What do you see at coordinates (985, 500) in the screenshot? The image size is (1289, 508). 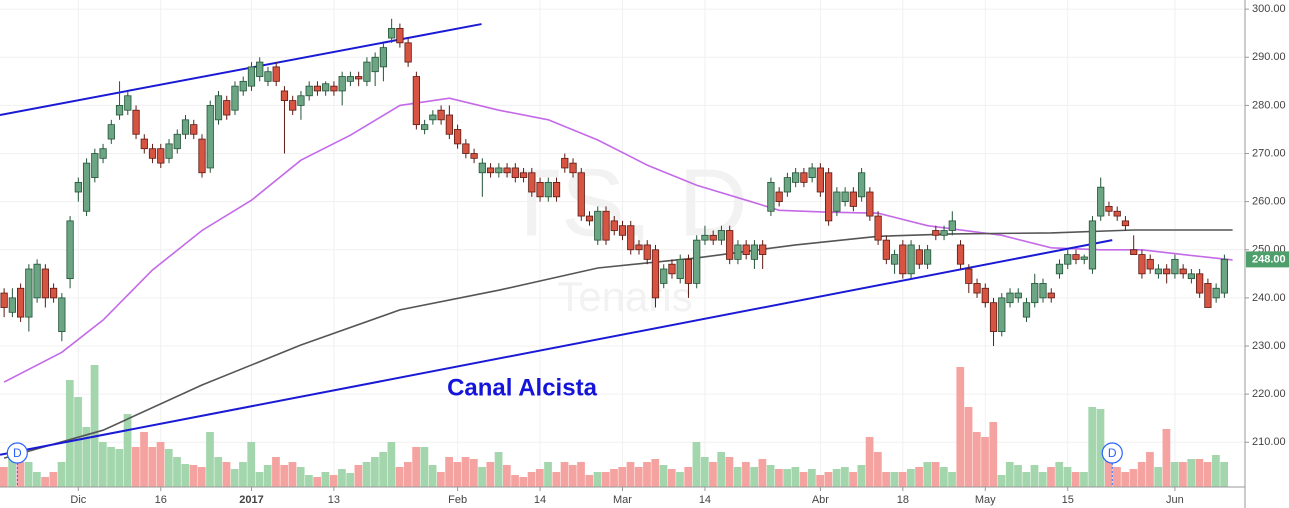 I see `x-tick-label: May` at bounding box center [985, 500].